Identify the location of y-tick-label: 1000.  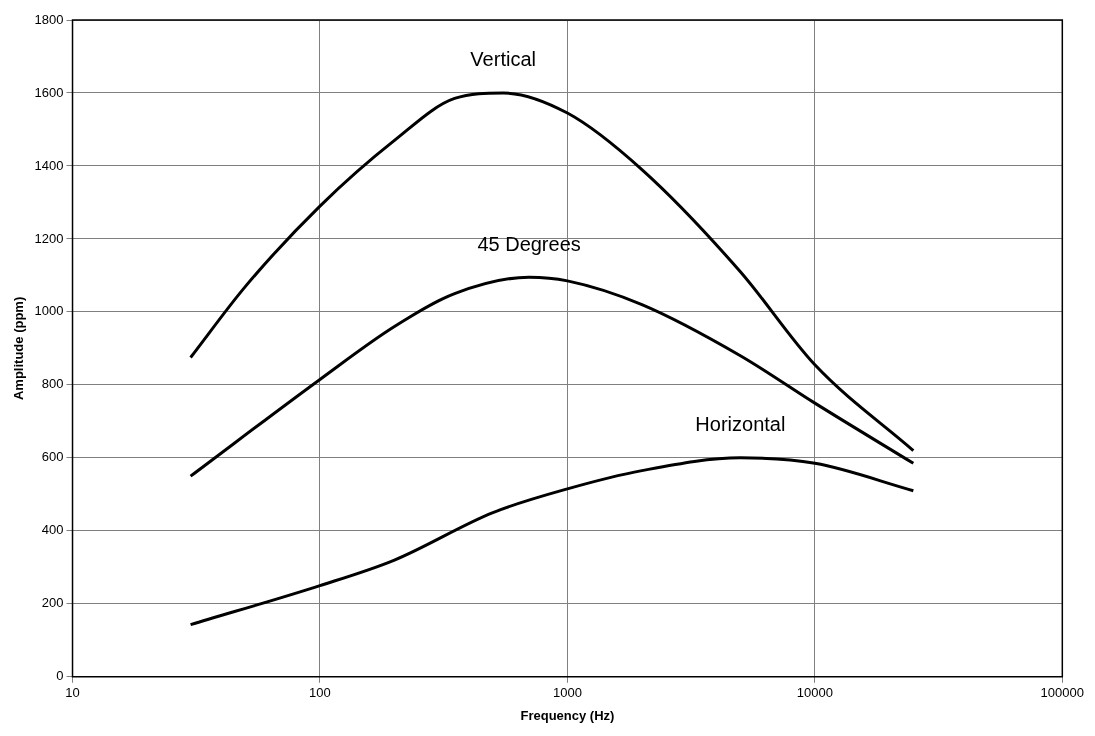
(49, 311).